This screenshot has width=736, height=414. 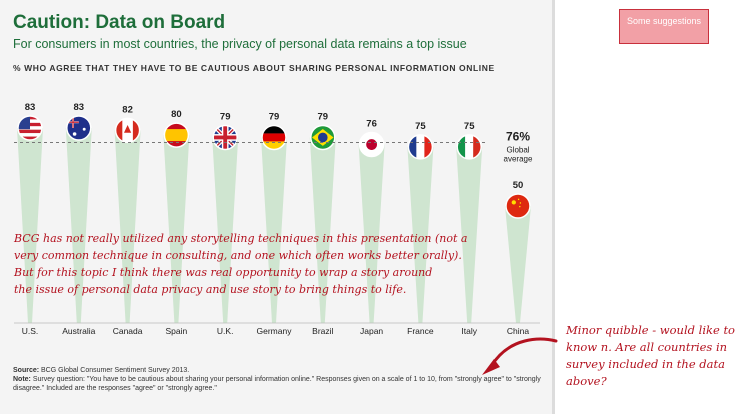 I want to click on value-label: 50, so click(x=518, y=185).